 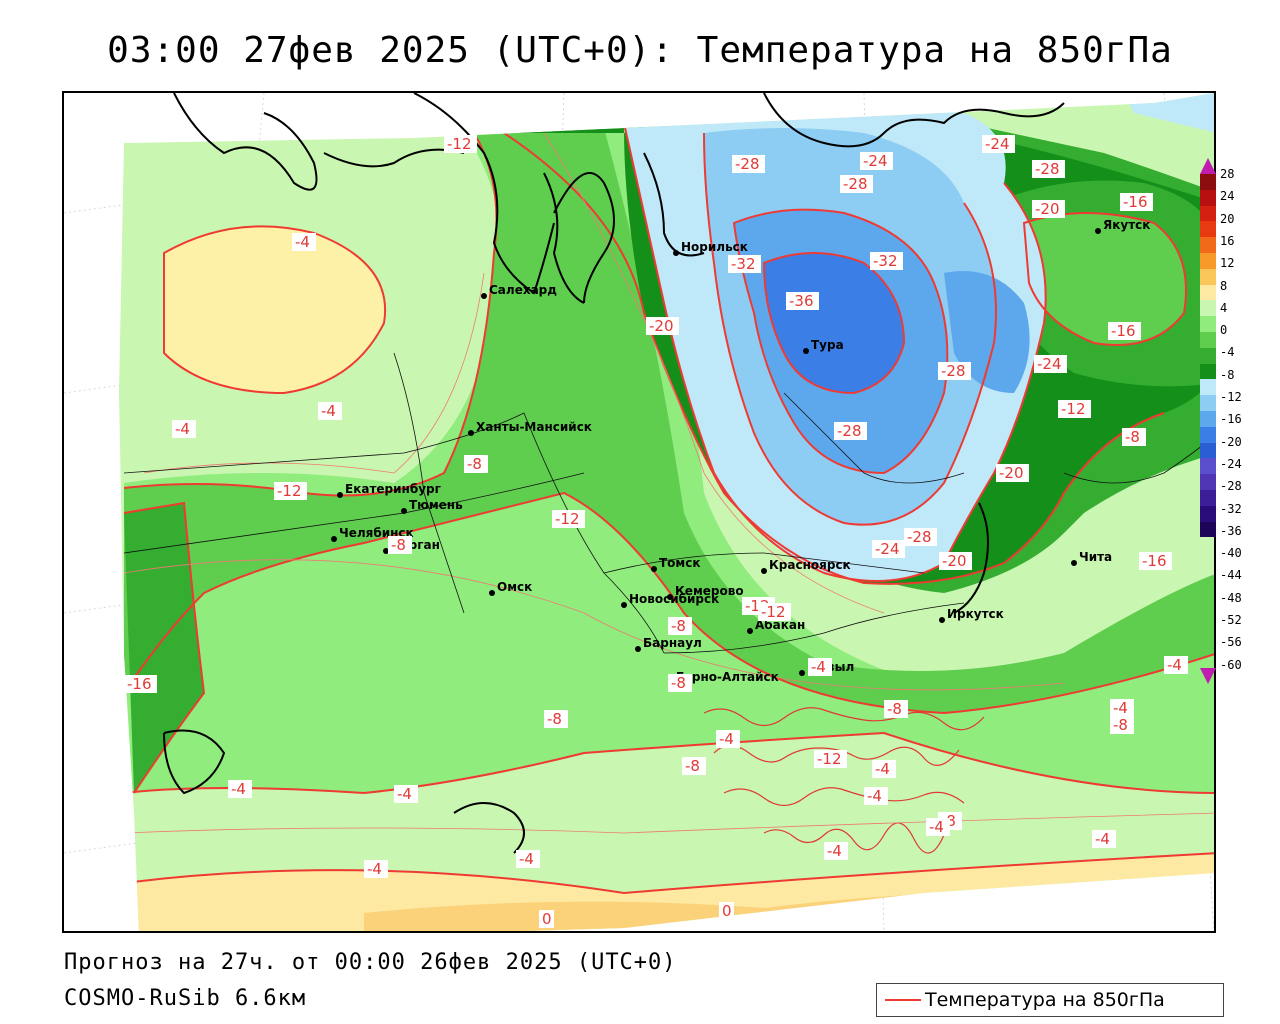 What do you see at coordinates (1095, 557) in the screenshot?
I see `city-label: Чита` at bounding box center [1095, 557].